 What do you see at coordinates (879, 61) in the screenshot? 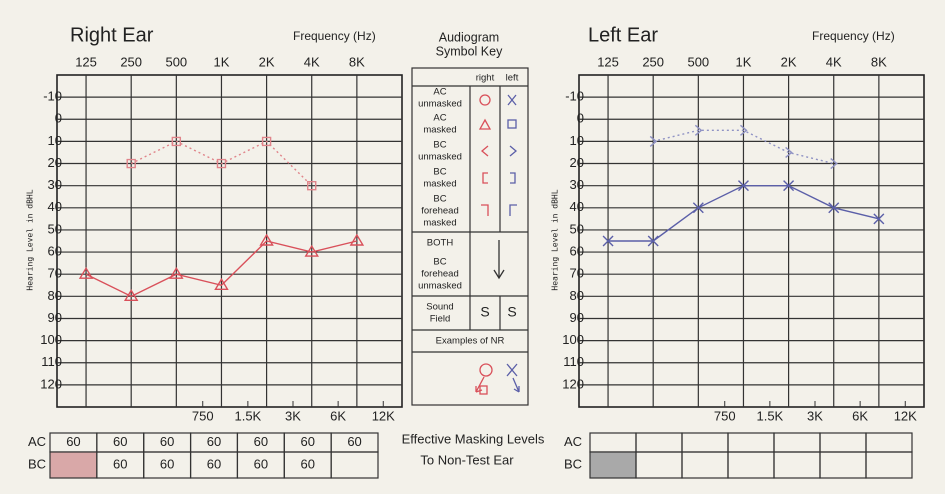
I see `x-tick-label: 8K` at bounding box center [879, 61].